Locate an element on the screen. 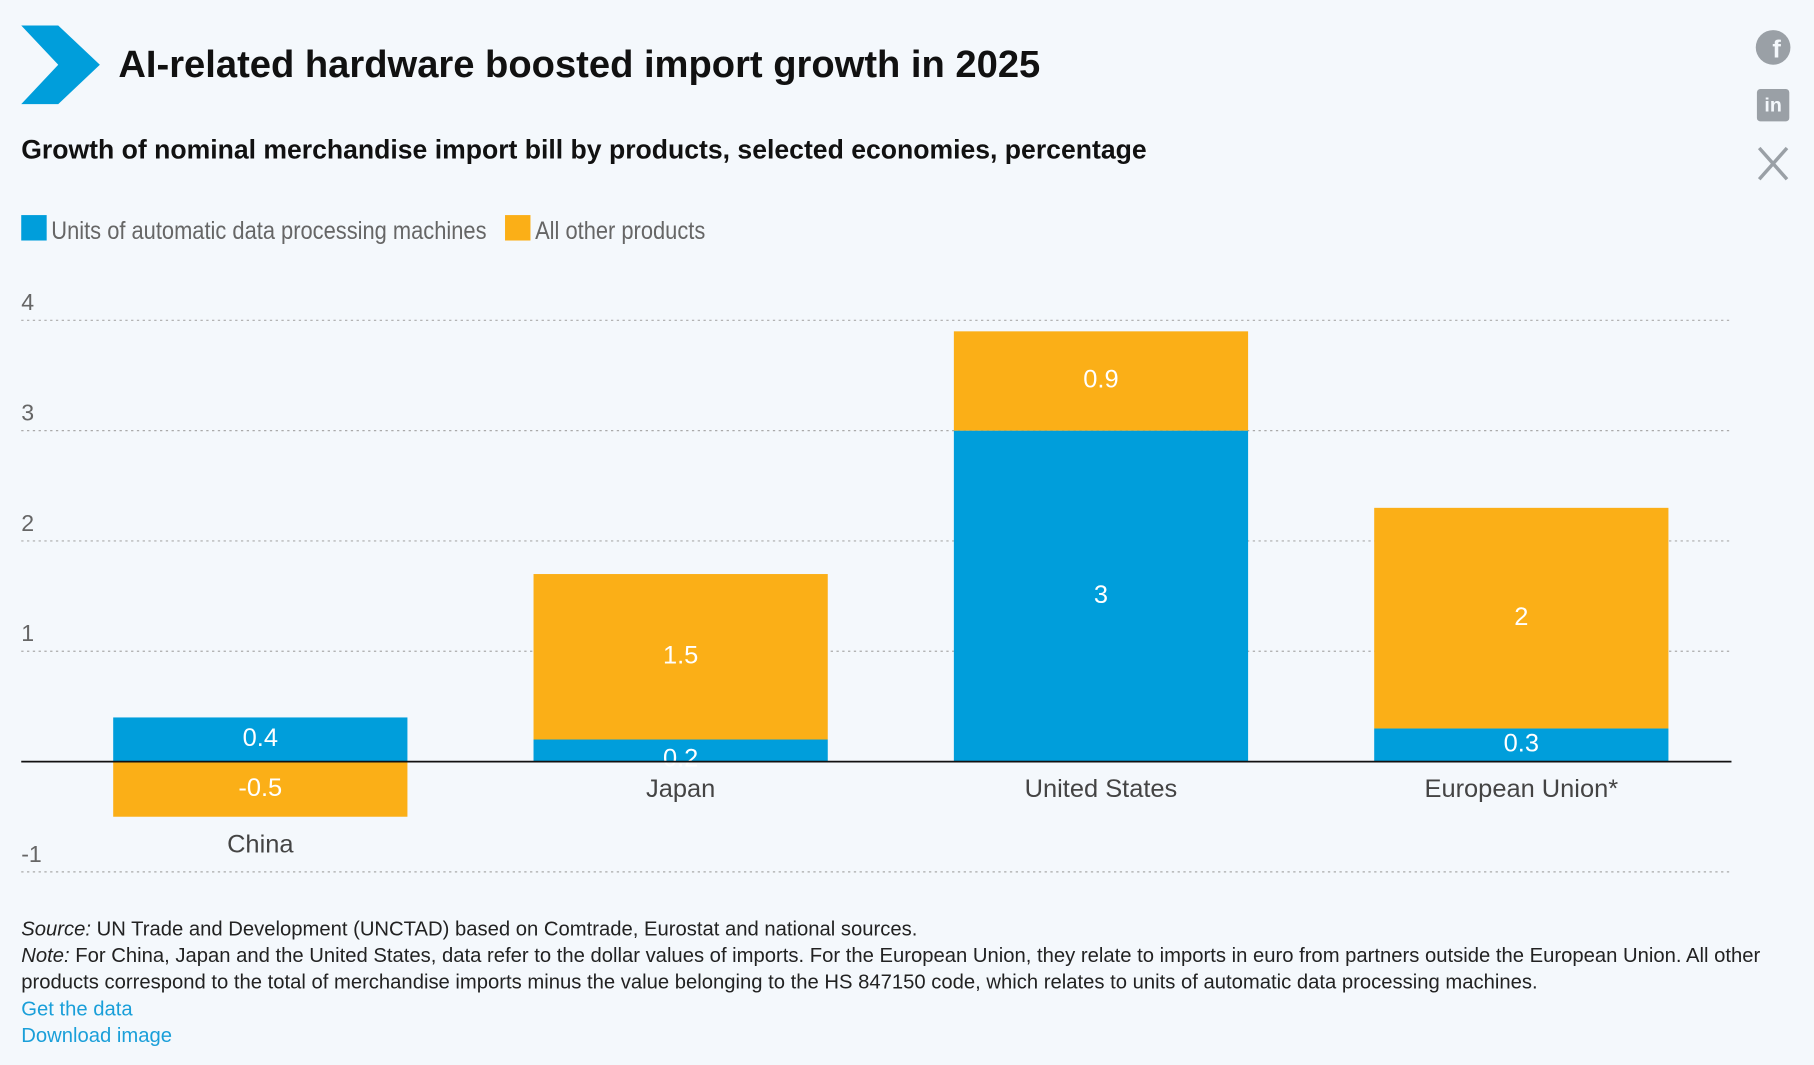 The image size is (1814, 1065). value-label: 2 is located at coordinates (1521, 617).